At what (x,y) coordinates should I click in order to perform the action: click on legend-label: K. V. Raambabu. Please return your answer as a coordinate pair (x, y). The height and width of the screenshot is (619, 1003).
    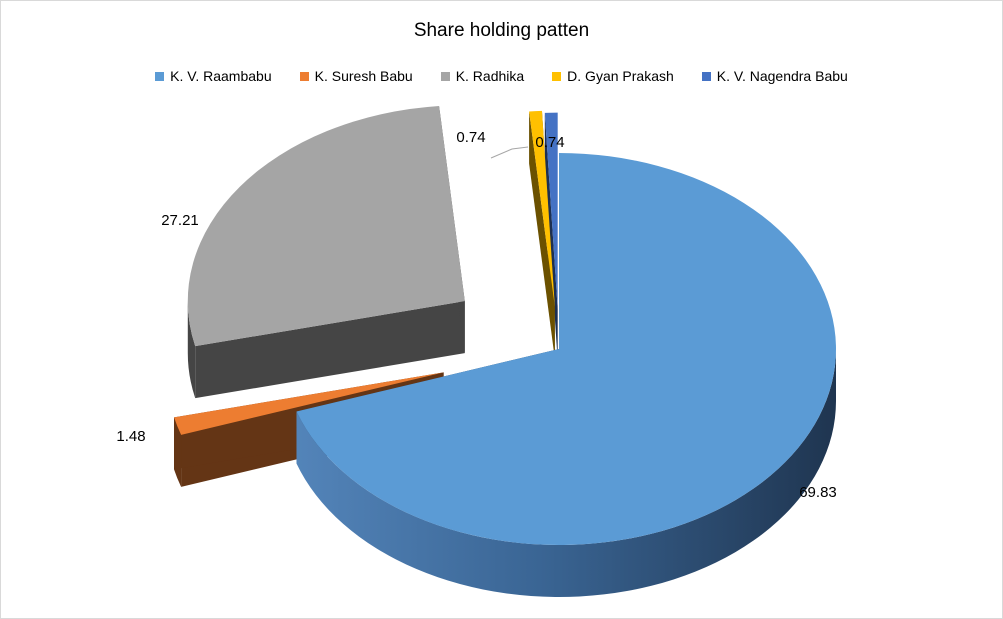
    Looking at the image, I should click on (221, 76).